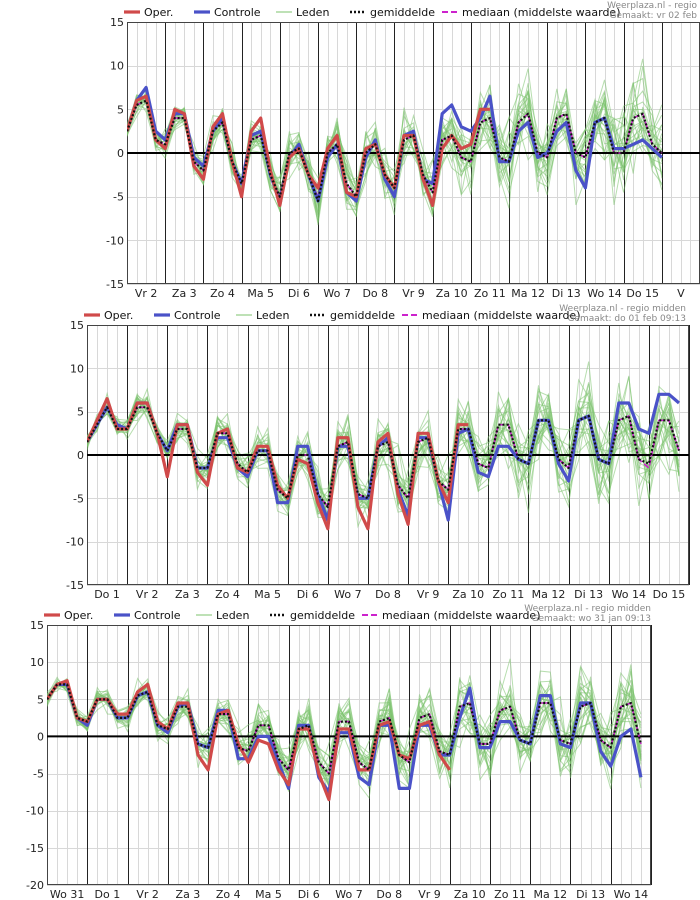 This screenshot has height=900, width=700. Describe the element at coordinates (75, 455) in the screenshot. I see `y-axis-labels: -15 -10 -5 0 5 10 15` at that location.